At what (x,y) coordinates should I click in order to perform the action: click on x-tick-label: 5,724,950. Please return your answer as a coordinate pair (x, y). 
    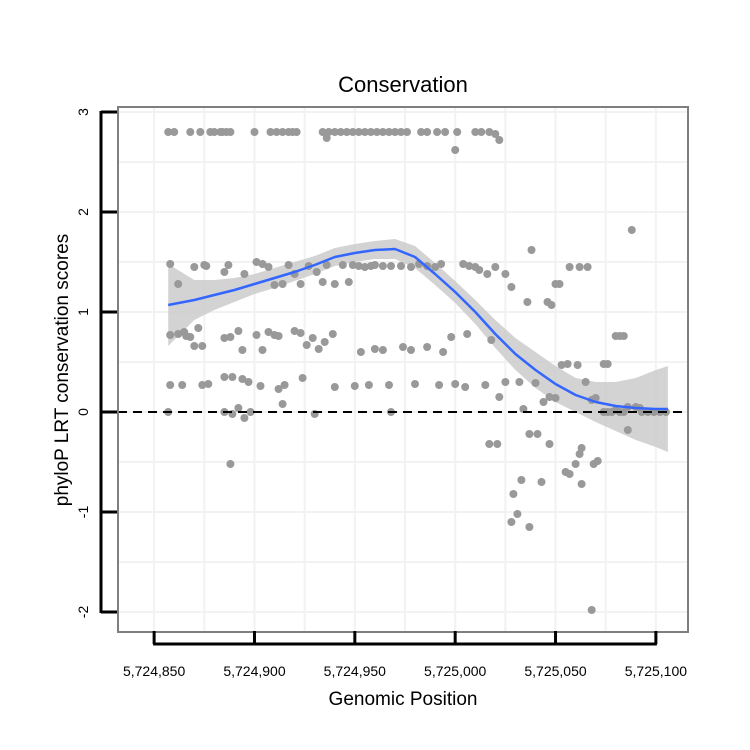
    Looking at the image, I should click on (355, 671).